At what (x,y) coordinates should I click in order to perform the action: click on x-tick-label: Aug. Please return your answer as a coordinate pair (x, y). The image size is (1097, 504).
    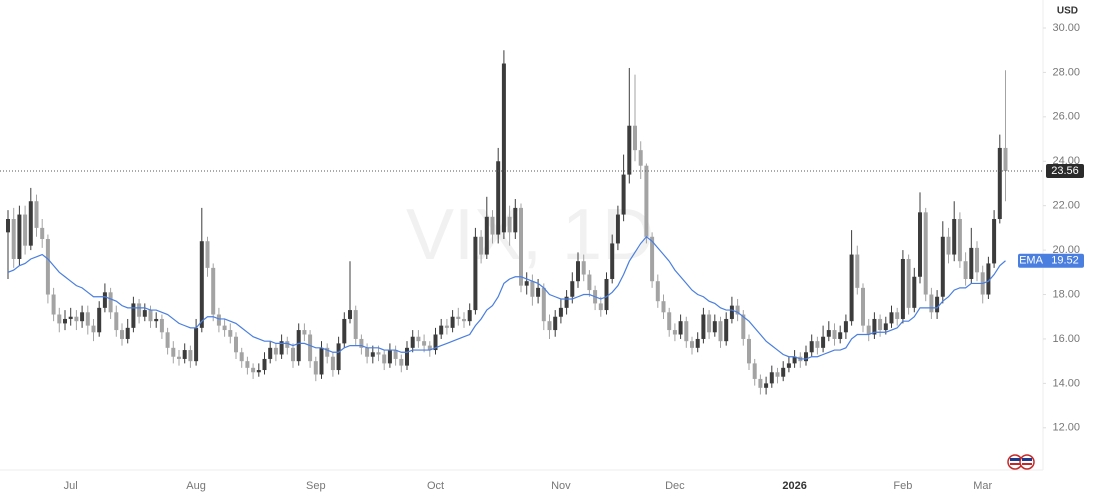
    Looking at the image, I should click on (196, 486).